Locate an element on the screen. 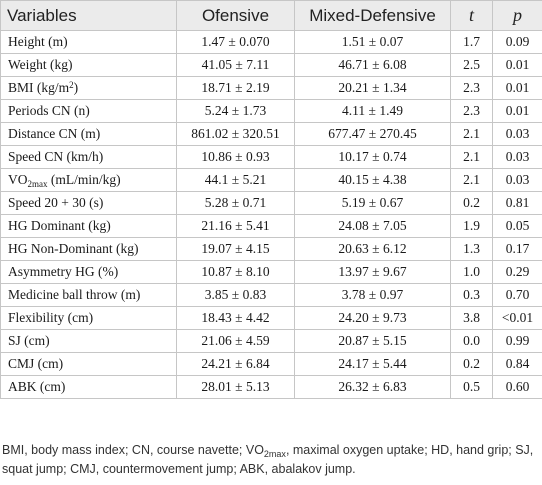 This screenshot has width=542, height=485. mixed-defensive-cell: 677.47 ± 270.45 is located at coordinates (372, 134).